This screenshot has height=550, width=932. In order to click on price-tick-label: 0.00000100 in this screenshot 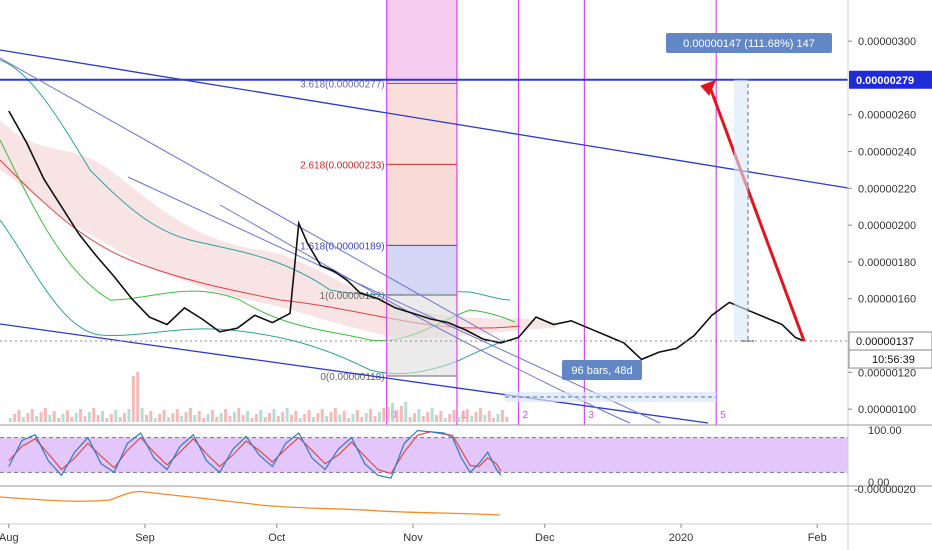, I will do `click(887, 410)`.